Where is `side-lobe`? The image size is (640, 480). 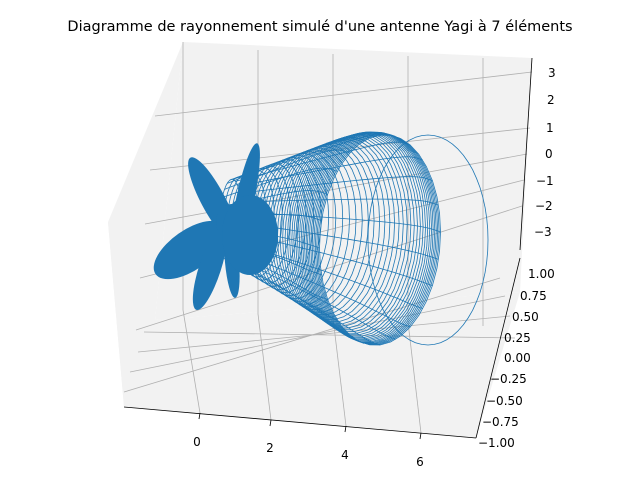 side-lobe is located at coordinates (210, 268).